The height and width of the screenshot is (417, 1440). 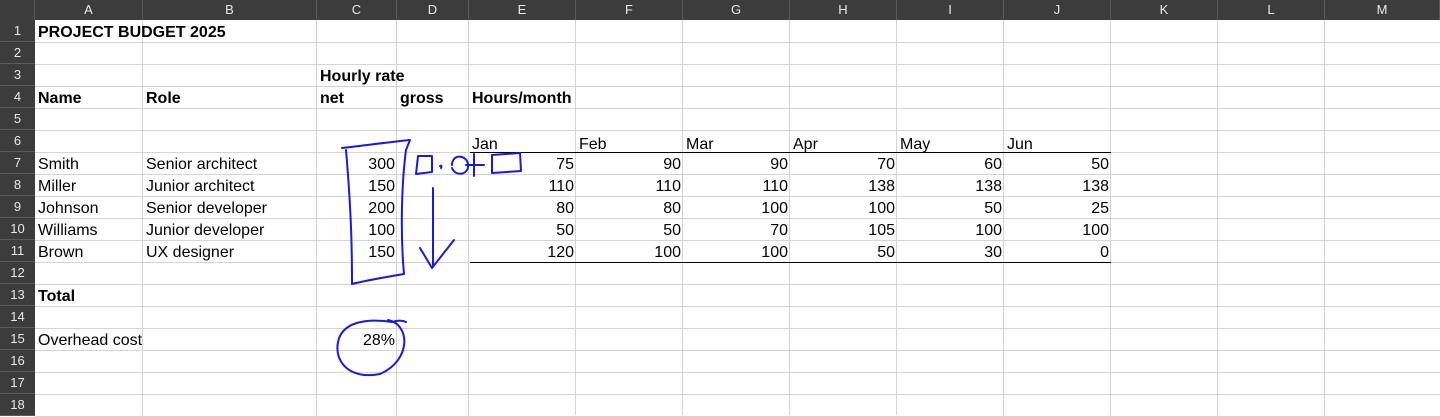 What do you see at coordinates (89, 10) in the screenshot?
I see `column-header-a: A` at bounding box center [89, 10].